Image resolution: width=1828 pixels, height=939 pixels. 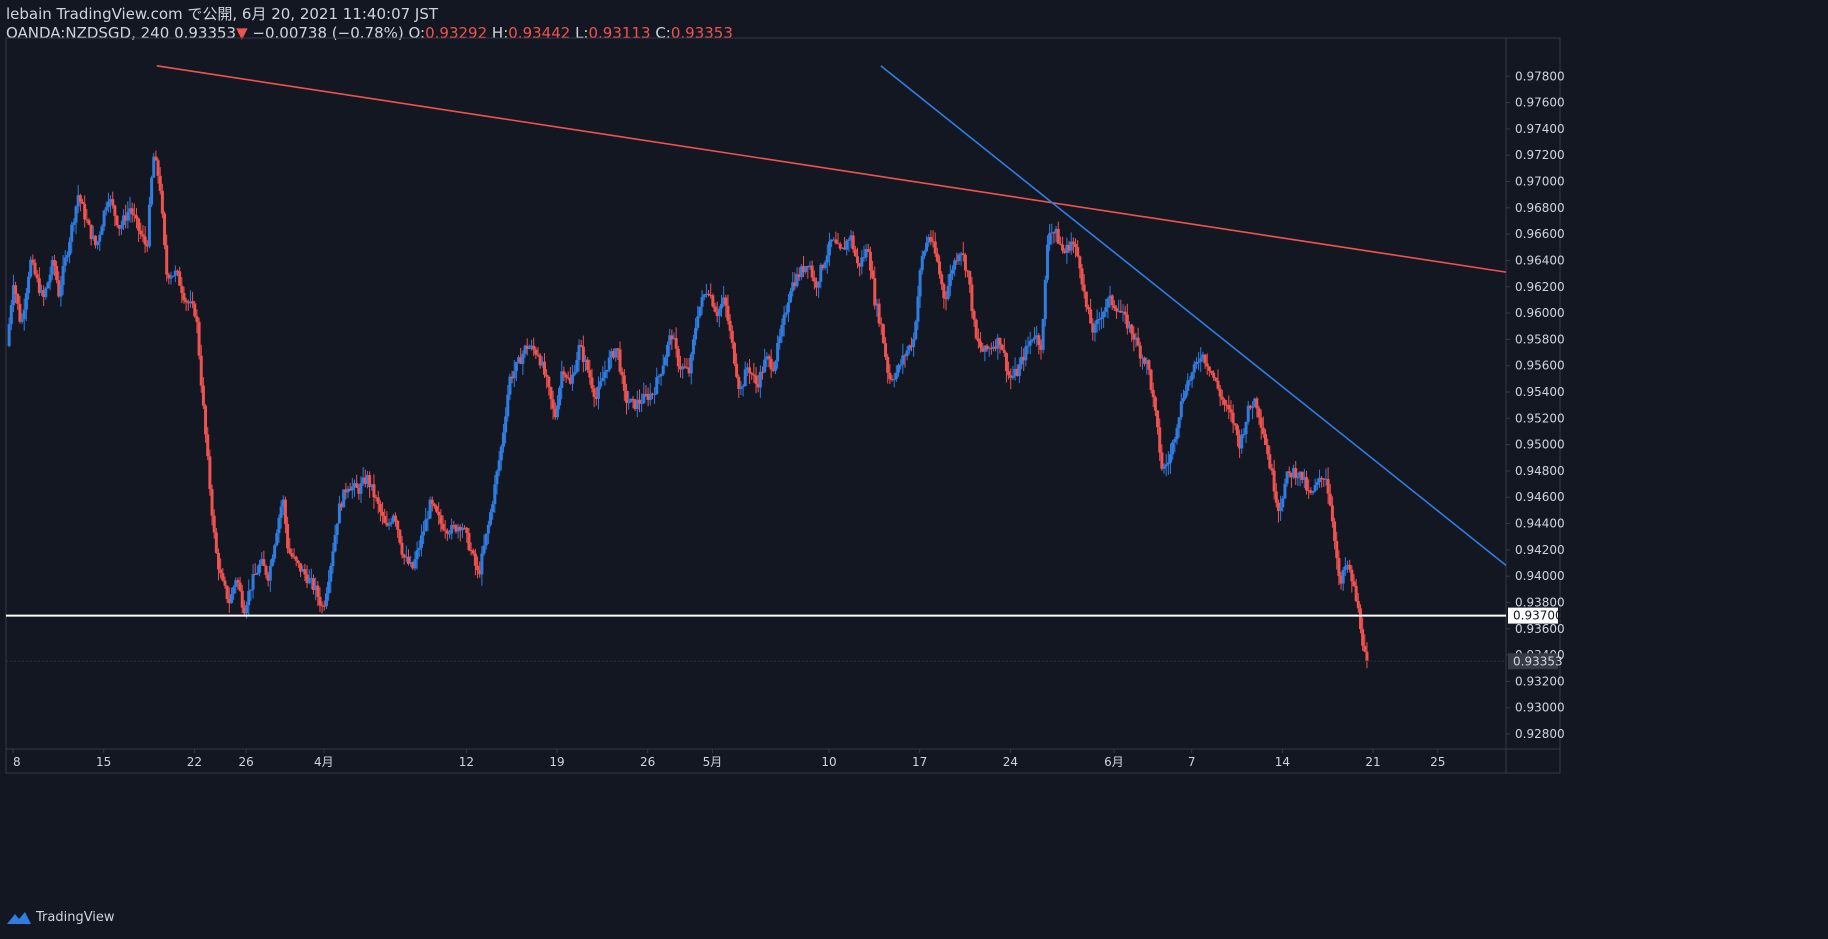 I want to click on tradingview-logo-icon, so click(x=19, y=917).